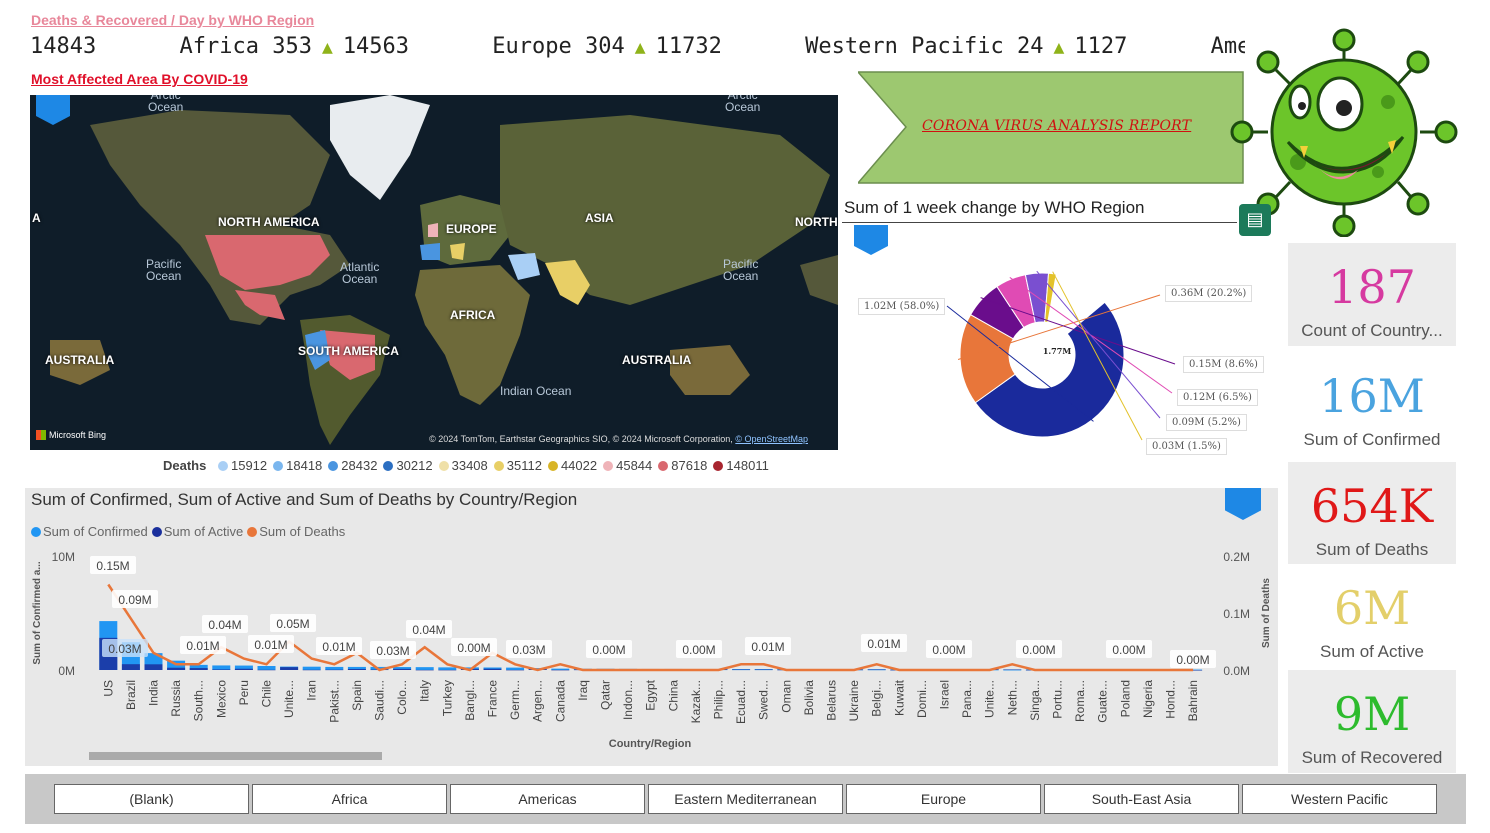 The width and height of the screenshot is (1490, 833). Describe the element at coordinates (447, 698) in the screenshot. I see `x-tick-label: Turkey` at that location.